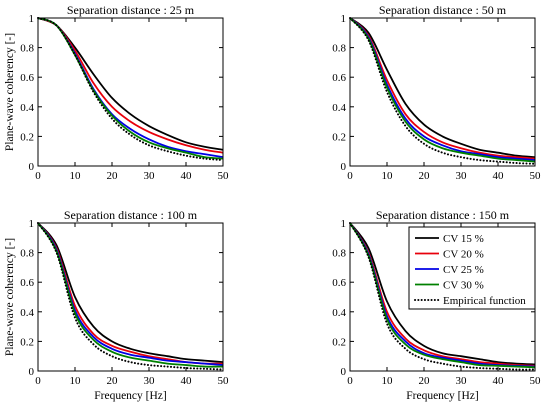  I want to click on legend-entry: Empirical function, so click(484, 301).